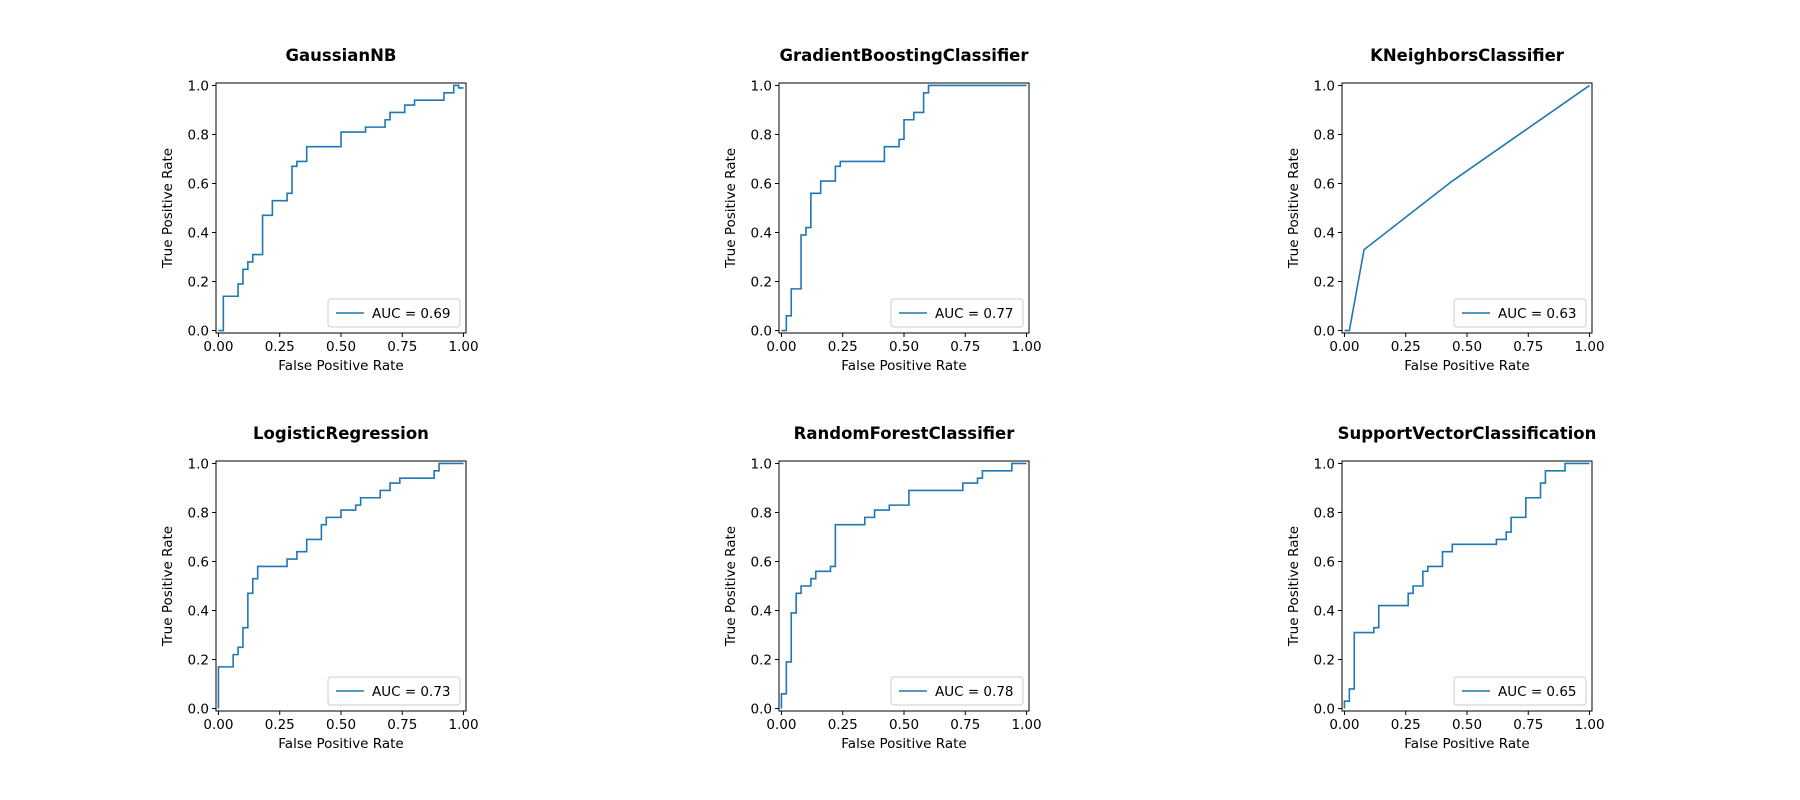 The height and width of the screenshot is (800, 1800). Describe the element at coordinates (1467, 433) in the screenshot. I see `panel-title: SupportVectorClassification` at that location.